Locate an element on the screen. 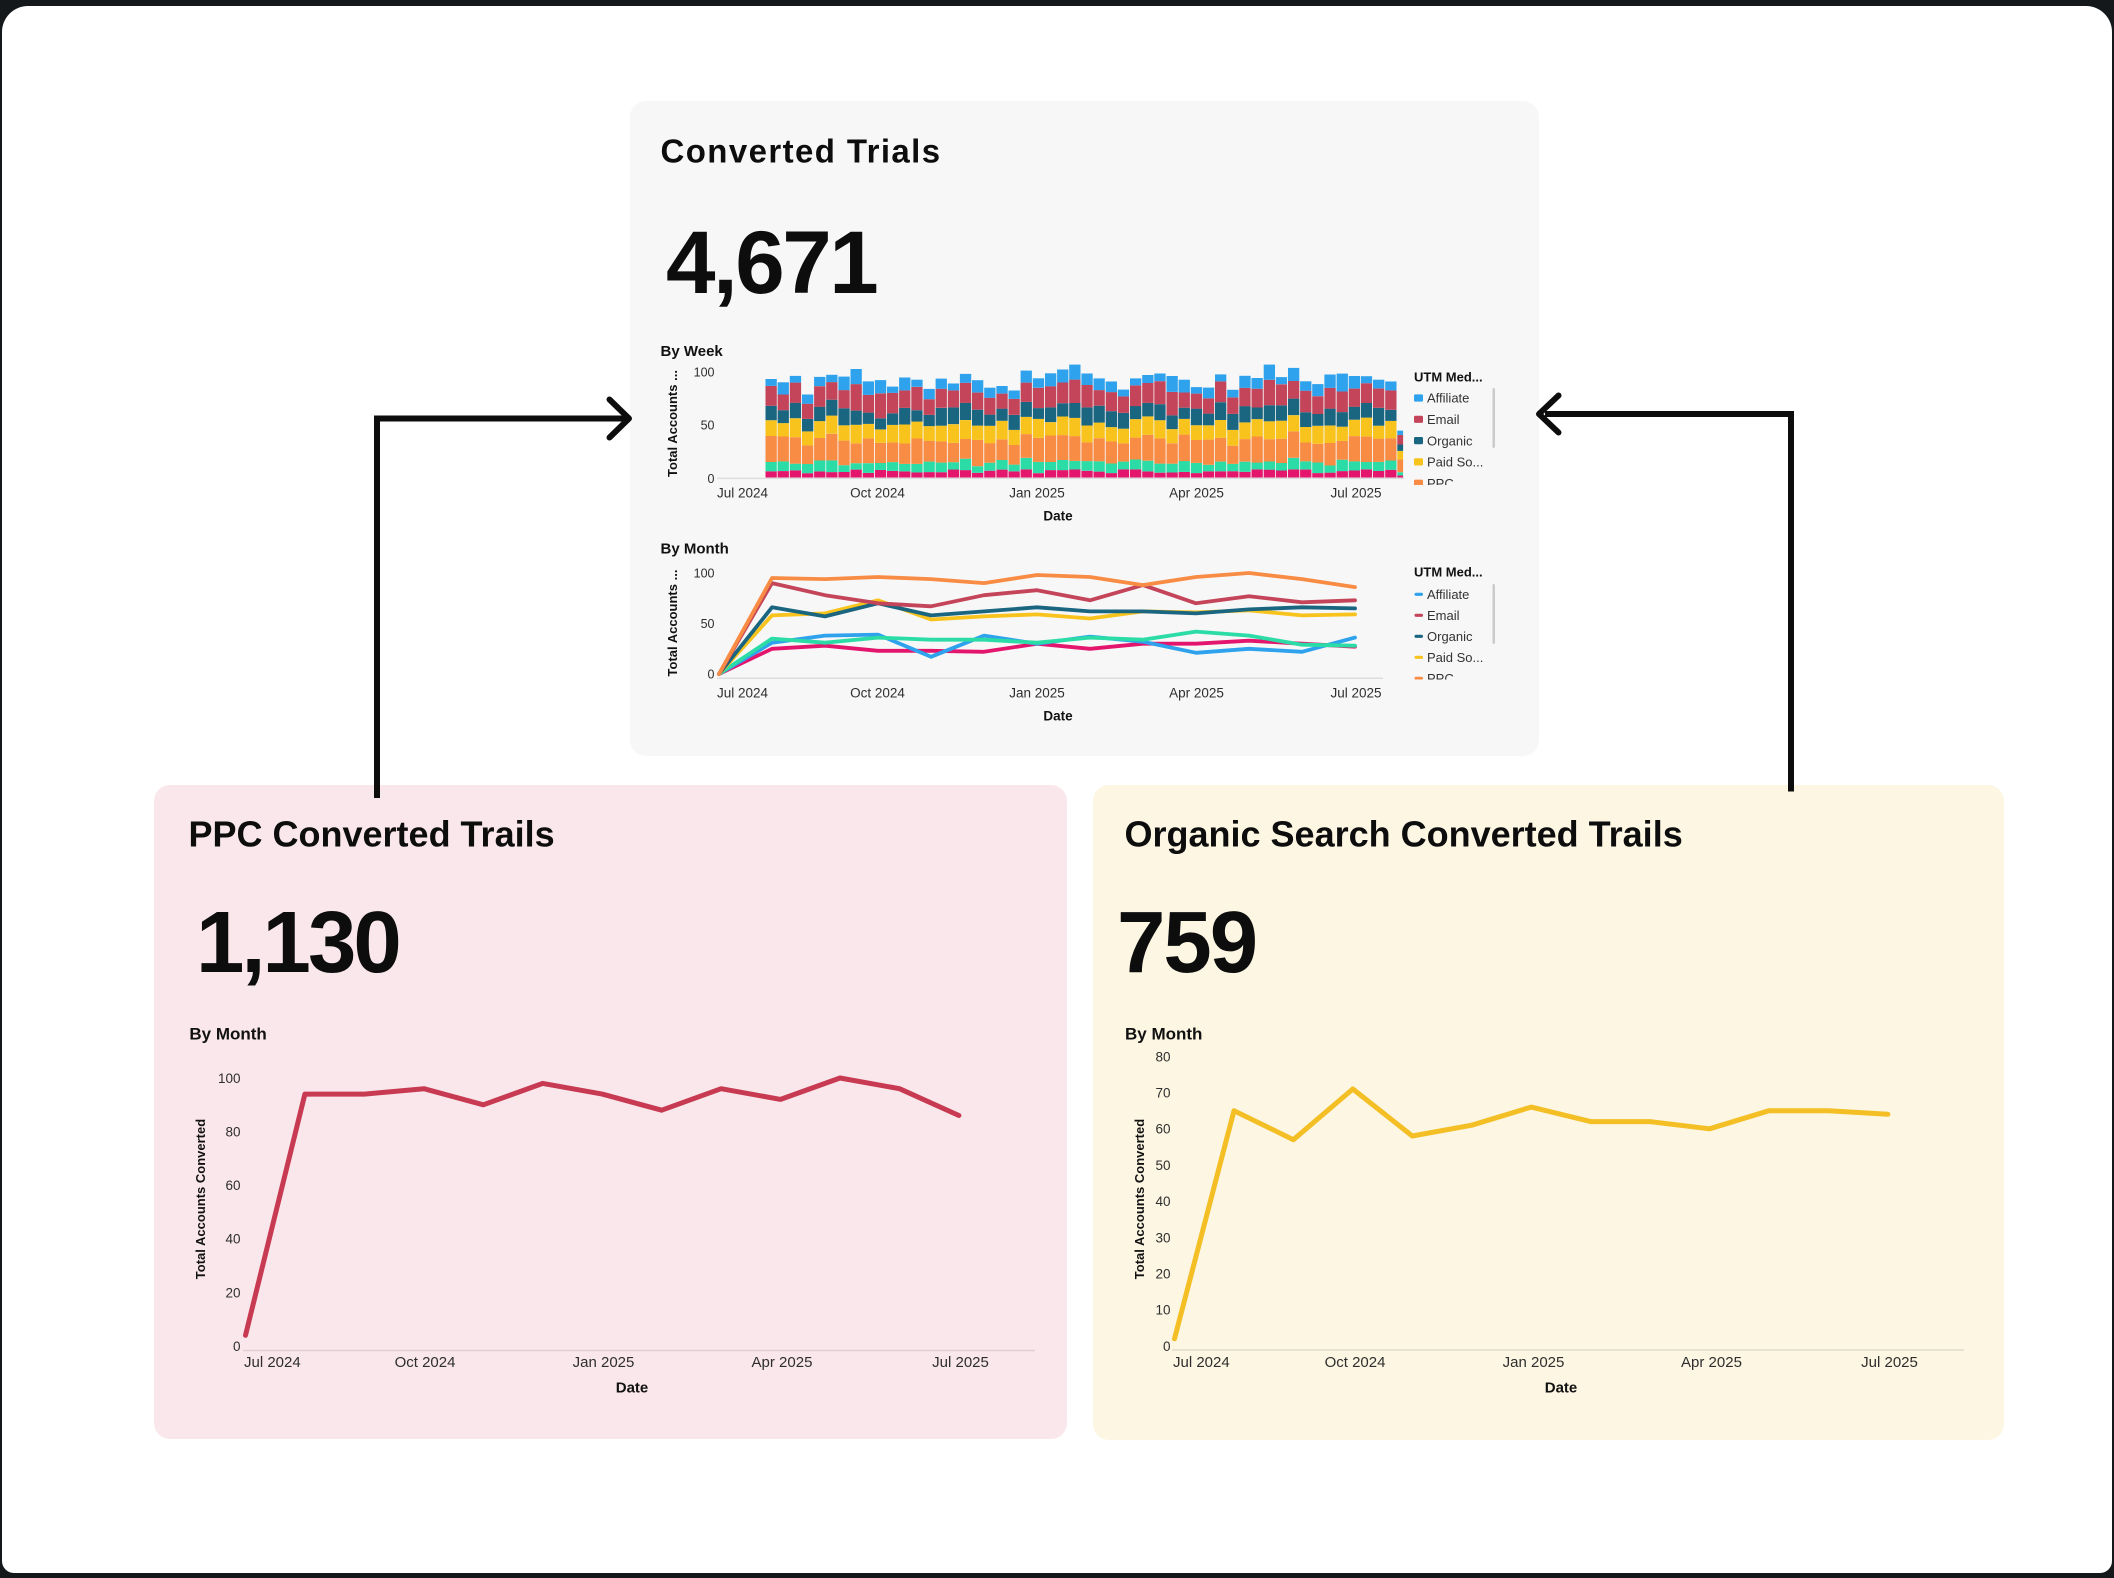 This screenshot has width=2114, height=1578. svg-text: 759 is located at coordinates (1186, 942).